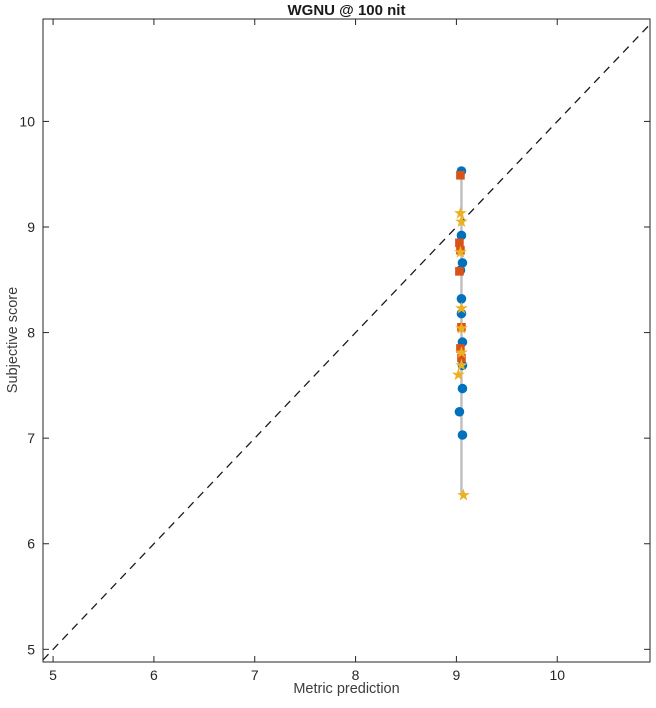 The image size is (656, 708). I want to click on y-tick-label: 9, so click(31, 227).